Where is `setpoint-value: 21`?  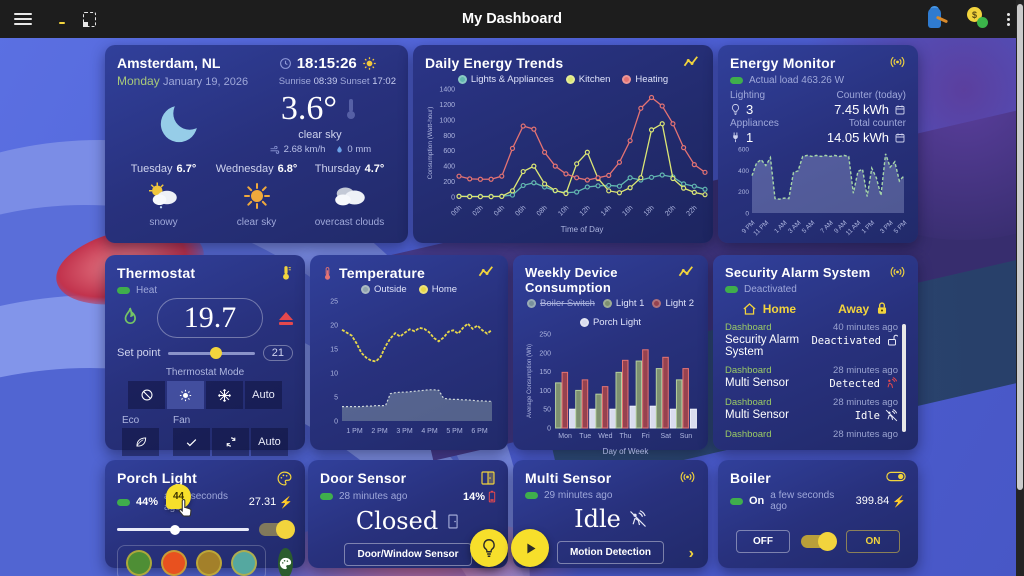
setpoint-value: 21 is located at coordinates (277, 353).